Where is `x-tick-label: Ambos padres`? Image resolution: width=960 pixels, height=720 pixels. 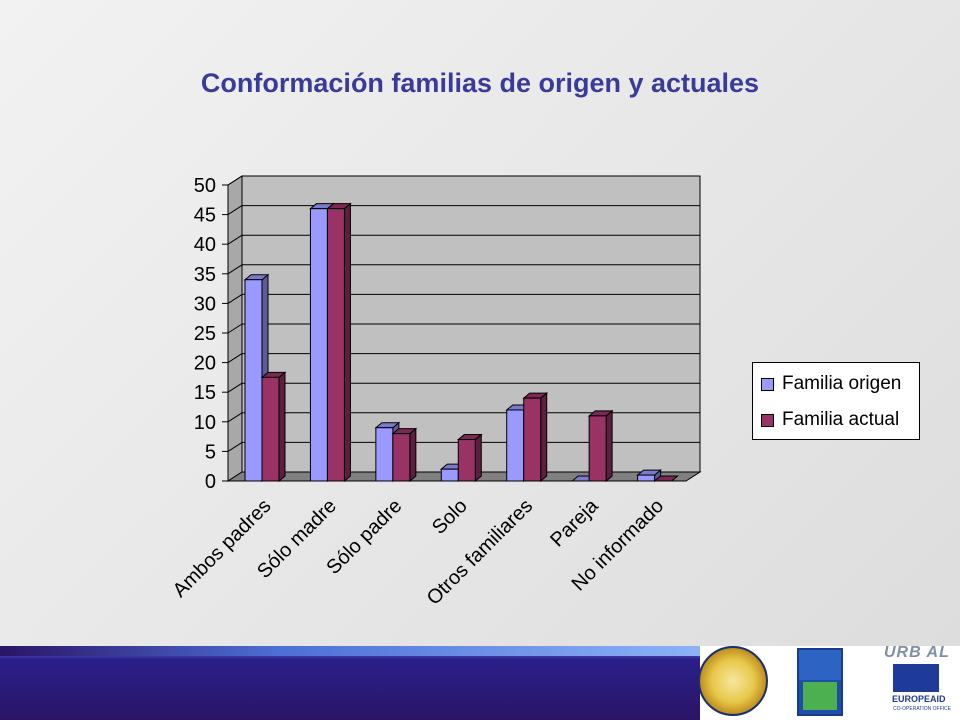 x-tick-label: Ambos padres is located at coordinates (222, 548).